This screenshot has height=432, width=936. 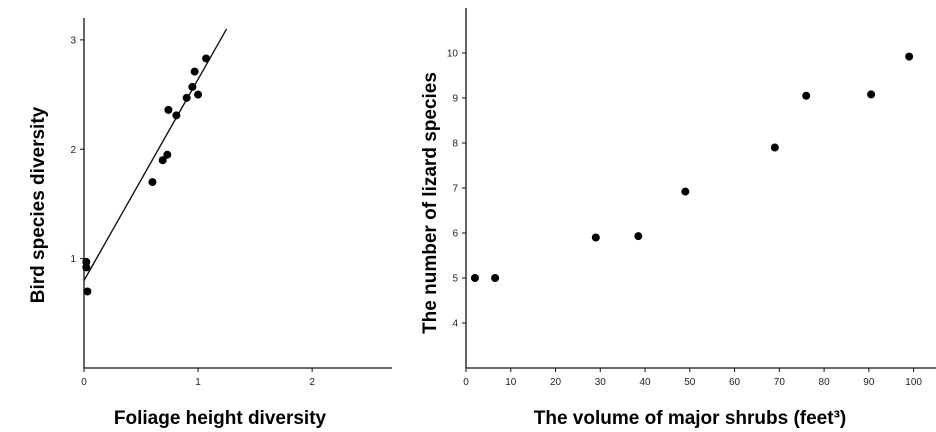 What do you see at coordinates (430, 203) in the screenshot?
I see `right-chart-y-axis-title: The number of lizard species` at bounding box center [430, 203].